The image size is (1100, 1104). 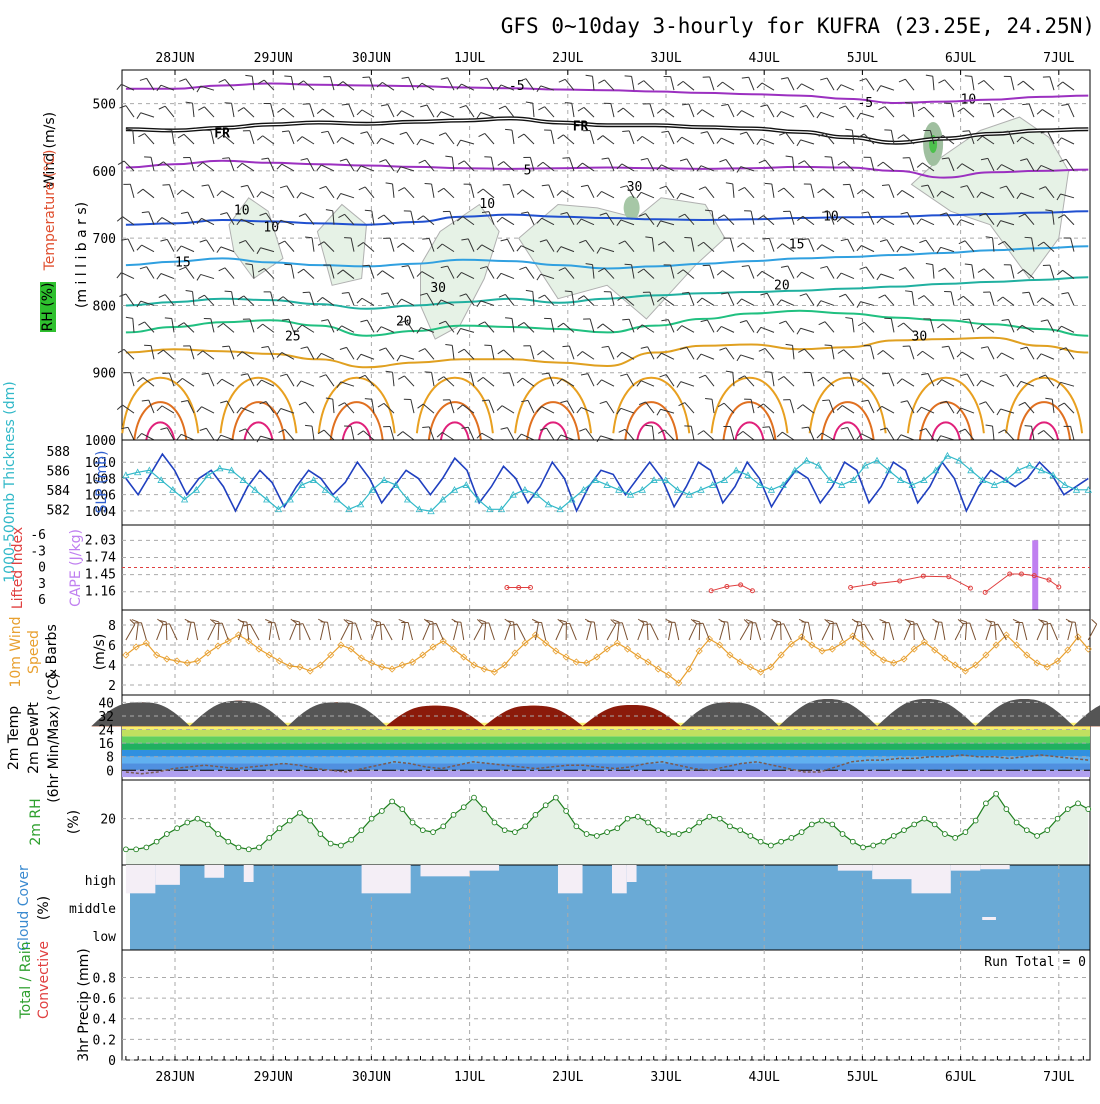 I want to click on precip-tick-label: 0.8, so click(x=104, y=978).